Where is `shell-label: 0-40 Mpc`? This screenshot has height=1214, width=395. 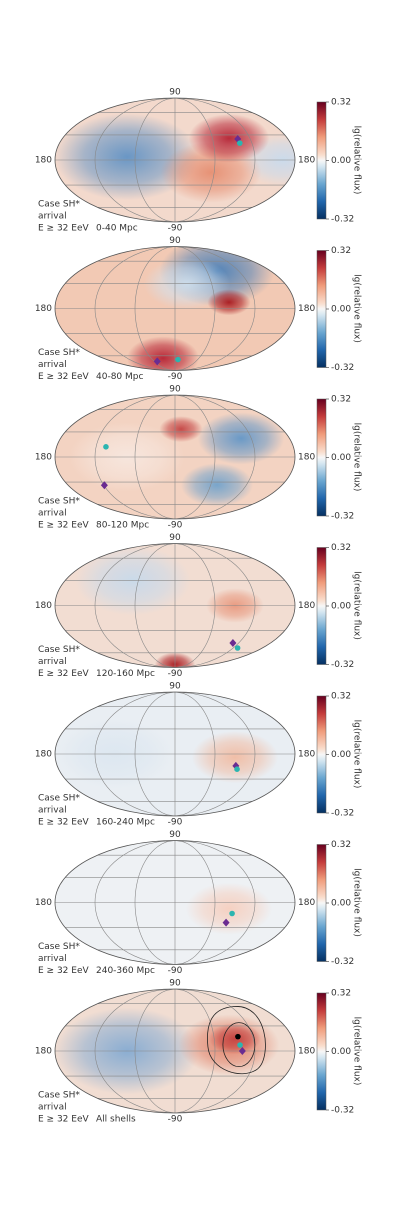
shell-label: 0-40 Mpc is located at coordinates (117, 229).